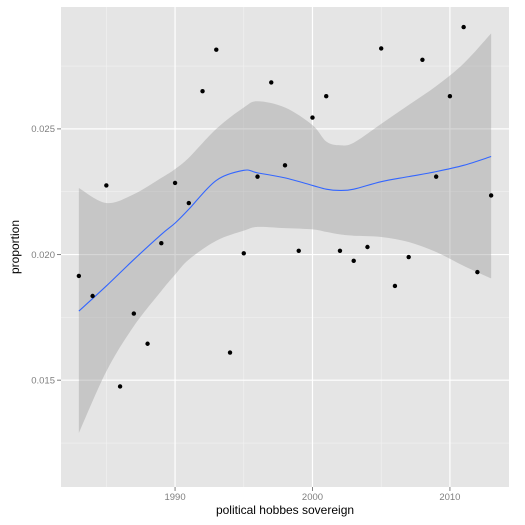  I want to click on x-tick-label: 2010, so click(449, 497).